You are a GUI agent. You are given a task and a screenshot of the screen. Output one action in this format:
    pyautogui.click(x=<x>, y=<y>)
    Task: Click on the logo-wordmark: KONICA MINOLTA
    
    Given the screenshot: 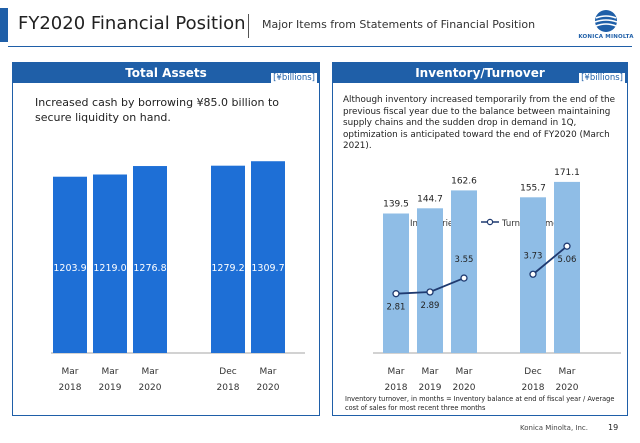 What is the action you would take?
    pyautogui.click(x=606, y=37)
    